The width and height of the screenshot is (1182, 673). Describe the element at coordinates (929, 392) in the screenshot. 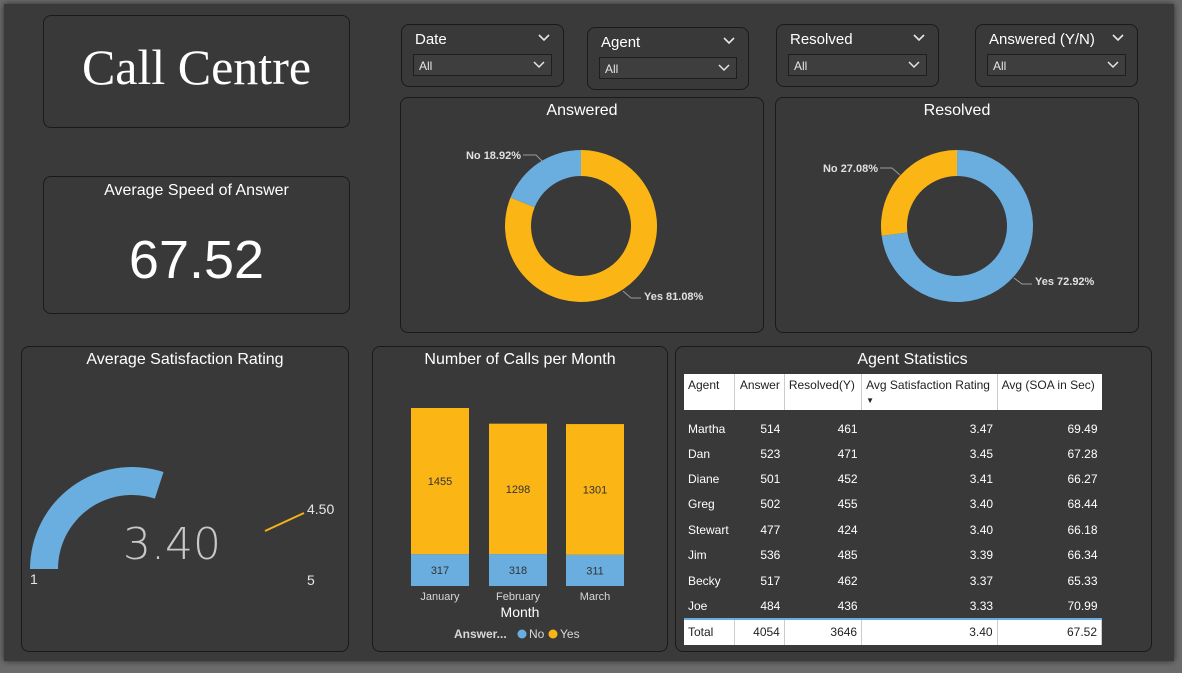

I see `column-header-avg-satisfaction: Avg Satisfaction Rating ▼` at that location.